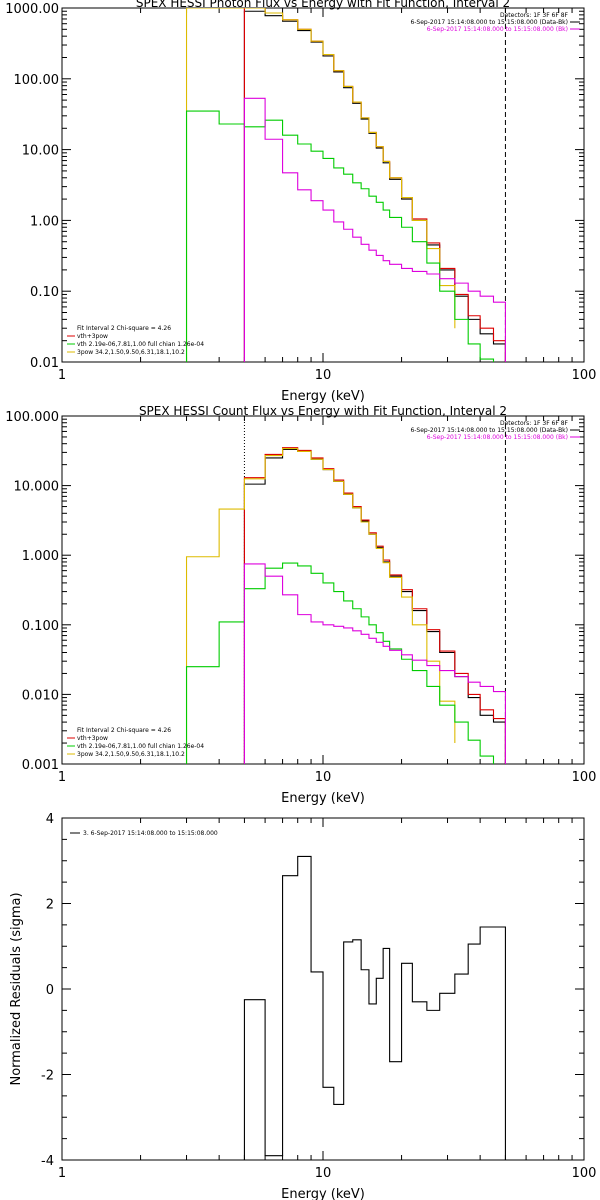 Image resolution: width=600 pixels, height=1200 pixels. What do you see at coordinates (44, 363) in the screenshot?
I see `y-tick-label: 0.01` at bounding box center [44, 363].